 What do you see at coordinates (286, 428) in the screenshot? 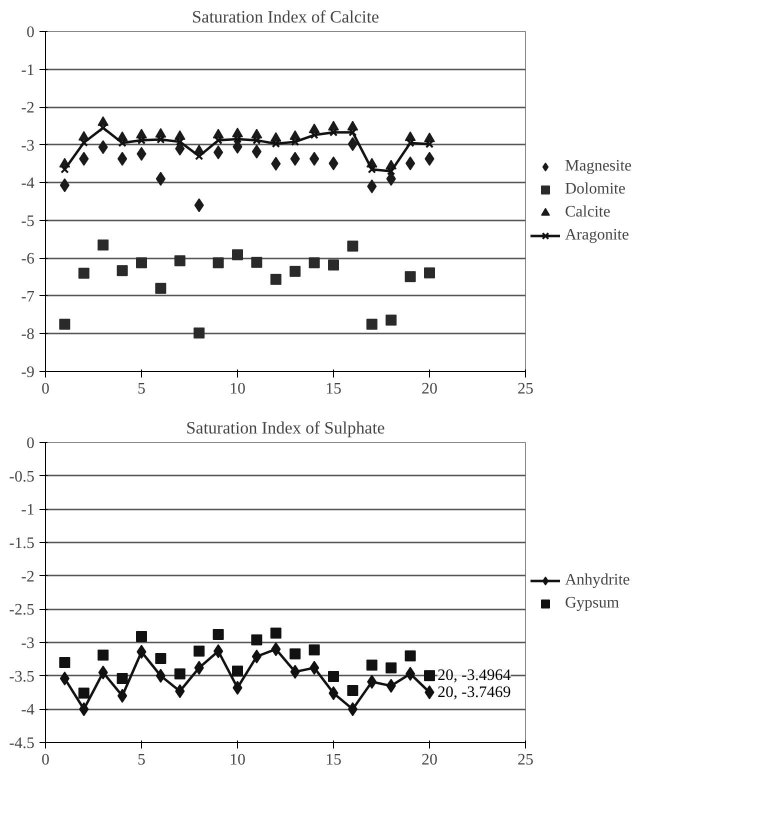
I see `chart-title: Saturation Index of Sulphate` at bounding box center [286, 428].